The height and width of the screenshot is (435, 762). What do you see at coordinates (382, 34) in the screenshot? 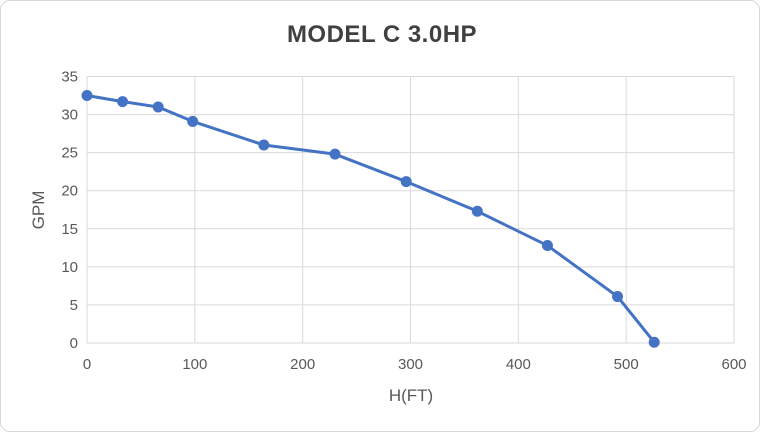
I see `chart-title: MODEL C 3.0HP` at bounding box center [382, 34].